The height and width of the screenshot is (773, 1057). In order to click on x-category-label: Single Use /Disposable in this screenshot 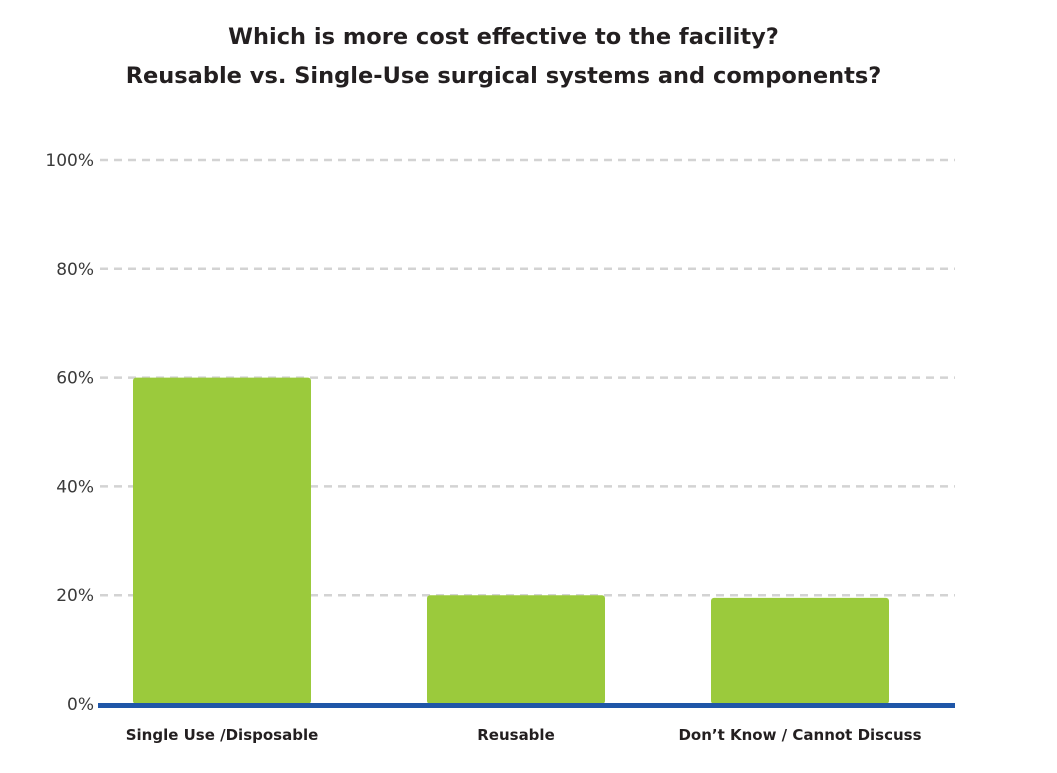, I will do `click(222, 735)`.